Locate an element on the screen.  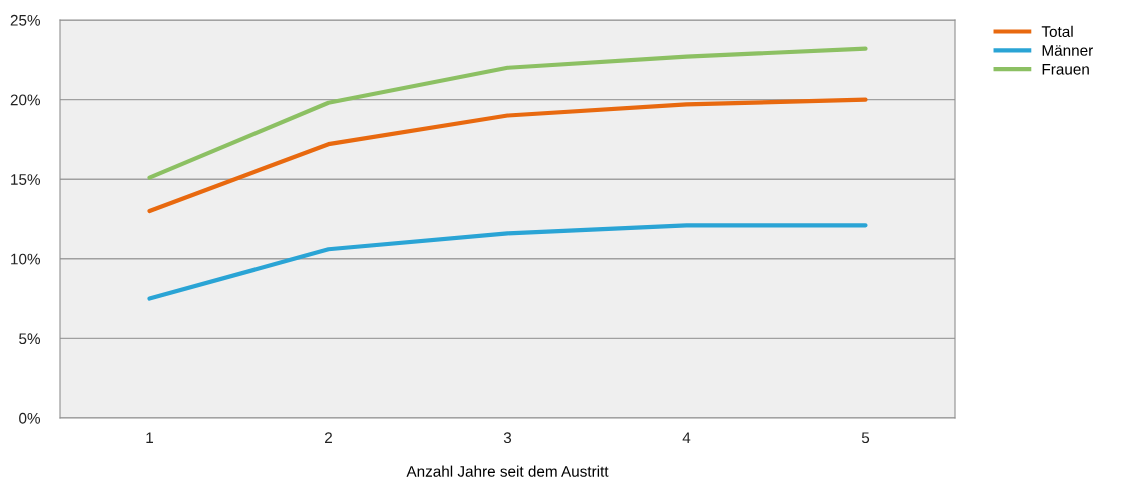
x-tick-label: 4 is located at coordinates (686, 437).